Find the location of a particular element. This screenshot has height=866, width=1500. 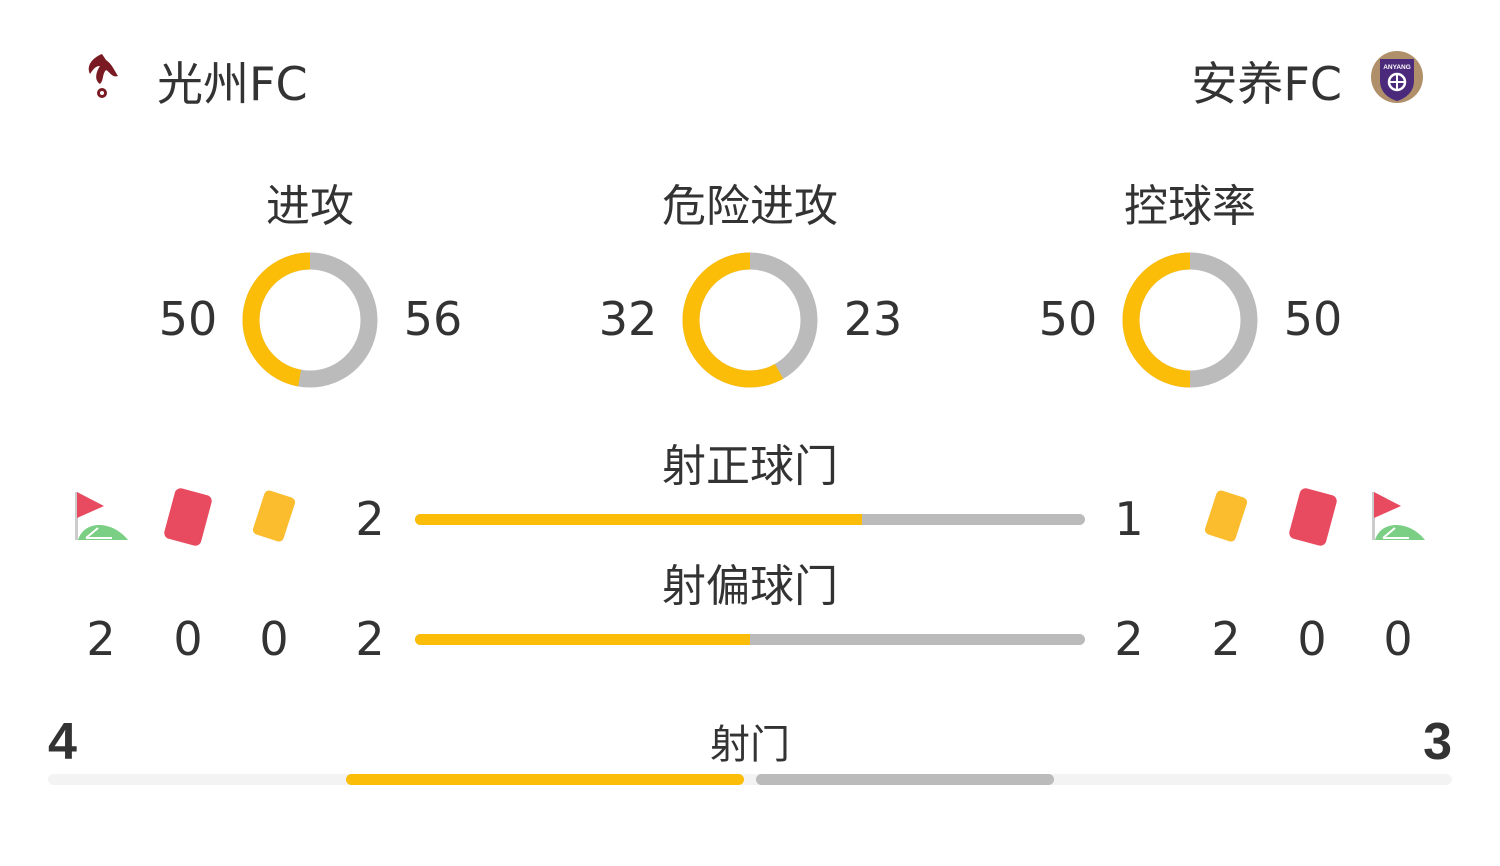

donut-away-value: 23 is located at coordinates (873, 319).